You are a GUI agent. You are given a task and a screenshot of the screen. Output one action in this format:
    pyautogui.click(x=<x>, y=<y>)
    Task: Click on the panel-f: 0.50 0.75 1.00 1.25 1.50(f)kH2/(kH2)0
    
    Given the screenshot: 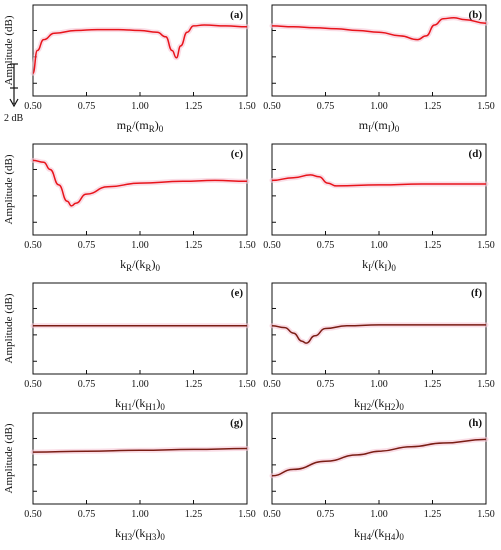 What is the action you would take?
    pyautogui.click(x=379, y=347)
    